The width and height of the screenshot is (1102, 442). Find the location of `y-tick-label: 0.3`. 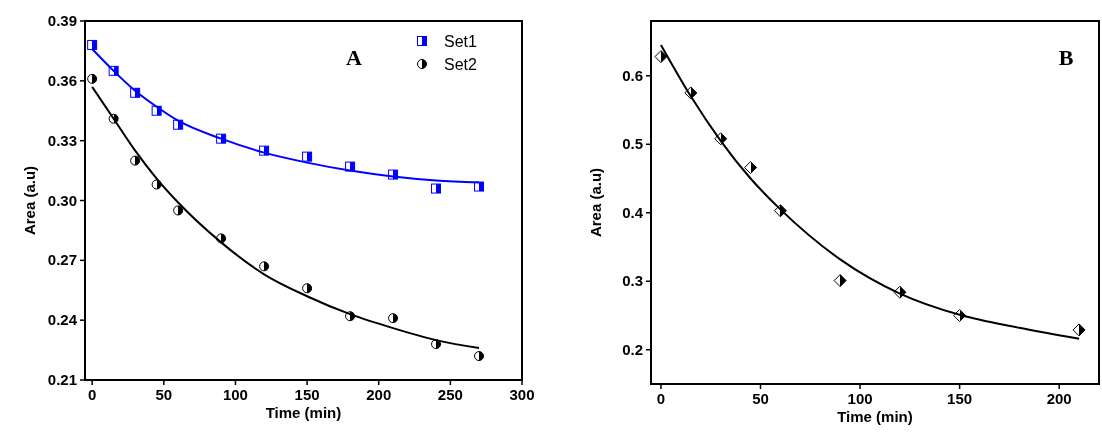

y-tick-label: 0.3 is located at coordinates (632, 281).